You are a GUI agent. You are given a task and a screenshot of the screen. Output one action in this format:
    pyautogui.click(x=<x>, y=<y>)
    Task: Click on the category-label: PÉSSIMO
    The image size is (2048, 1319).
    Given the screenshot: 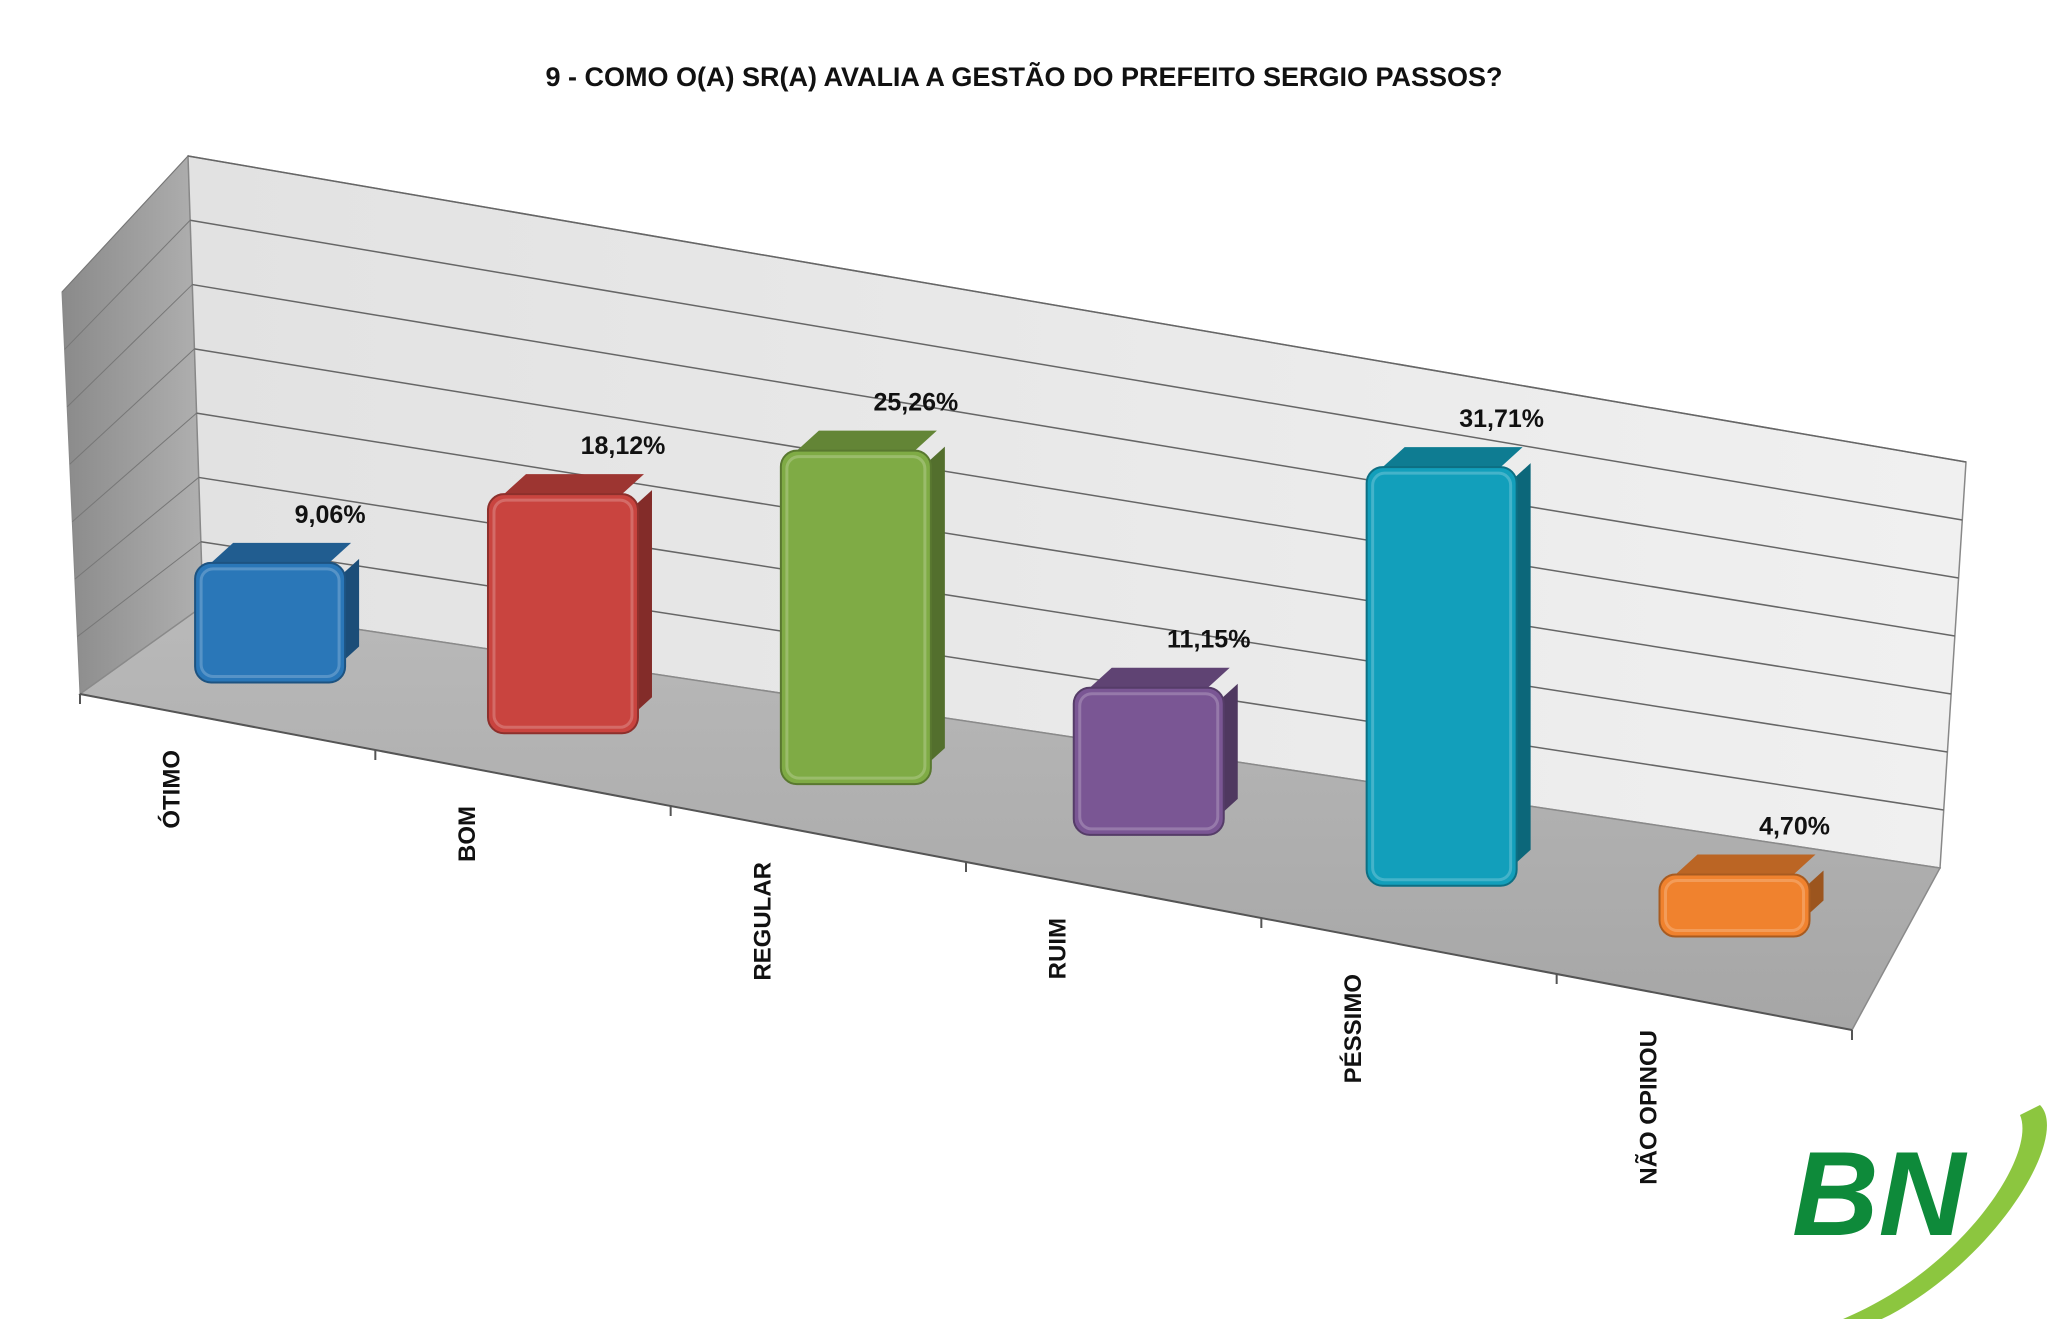 What is the action you would take?
    pyautogui.click(x=1353, y=1028)
    